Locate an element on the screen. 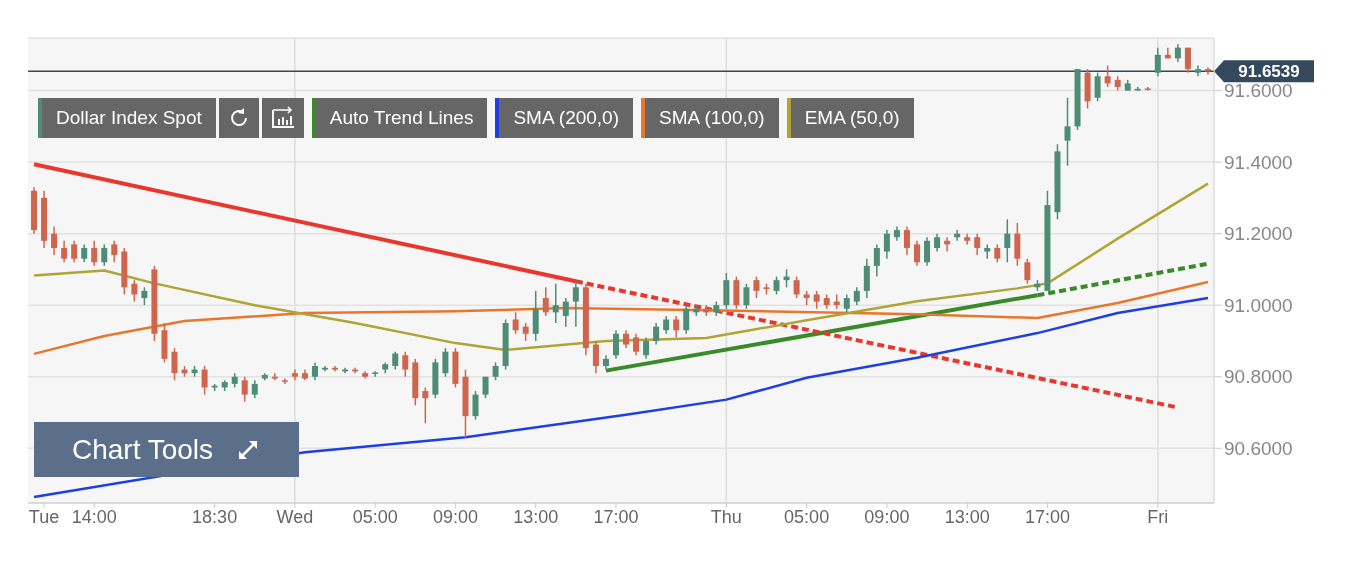 This screenshot has height=570, width=1352. x-tick-label: 14:00 is located at coordinates (94, 516).